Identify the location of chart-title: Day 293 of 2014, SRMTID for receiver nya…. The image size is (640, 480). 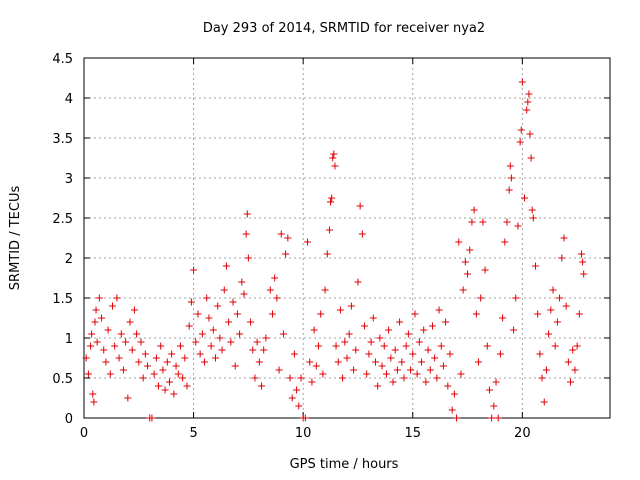
(344, 28).